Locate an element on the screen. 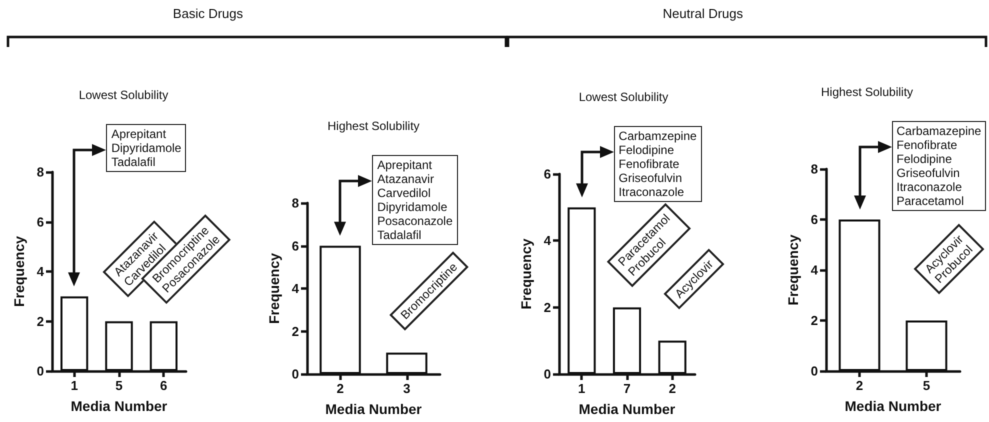  annotation: Carbamzepine Felodipine Fenofibrate Griseofulvin Itraconazole is located at coordinates (658, 164).